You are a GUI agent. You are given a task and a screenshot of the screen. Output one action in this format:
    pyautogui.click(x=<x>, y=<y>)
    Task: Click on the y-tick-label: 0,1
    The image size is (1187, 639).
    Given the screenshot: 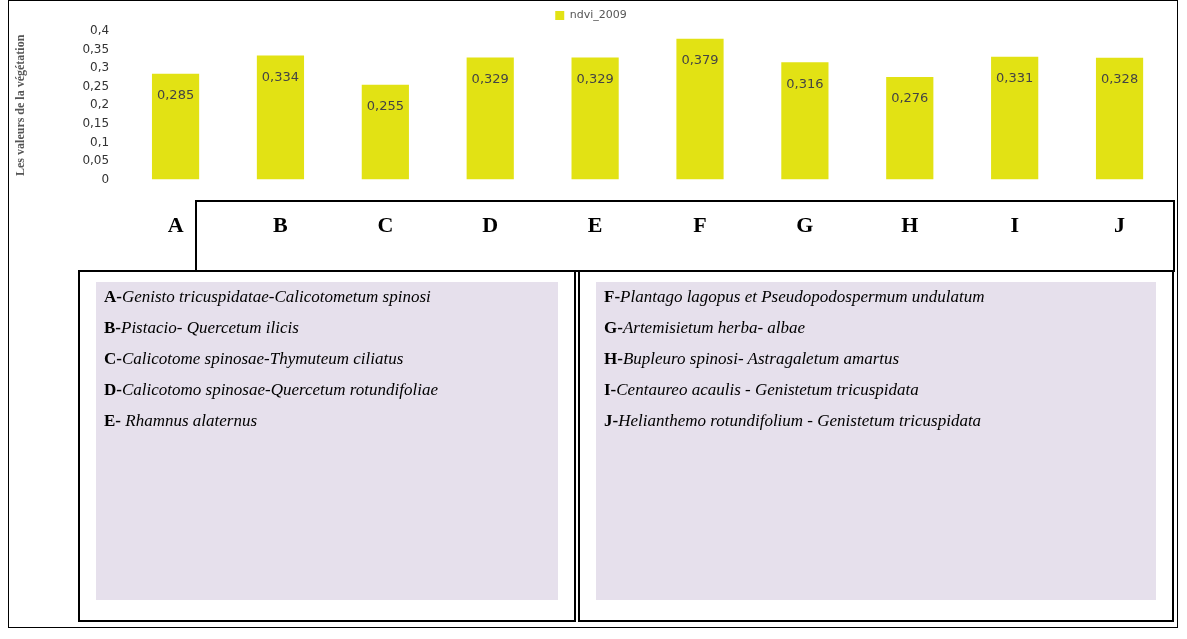 What is the action you would take?
    pyautogui.click(x=100, y=141)
    